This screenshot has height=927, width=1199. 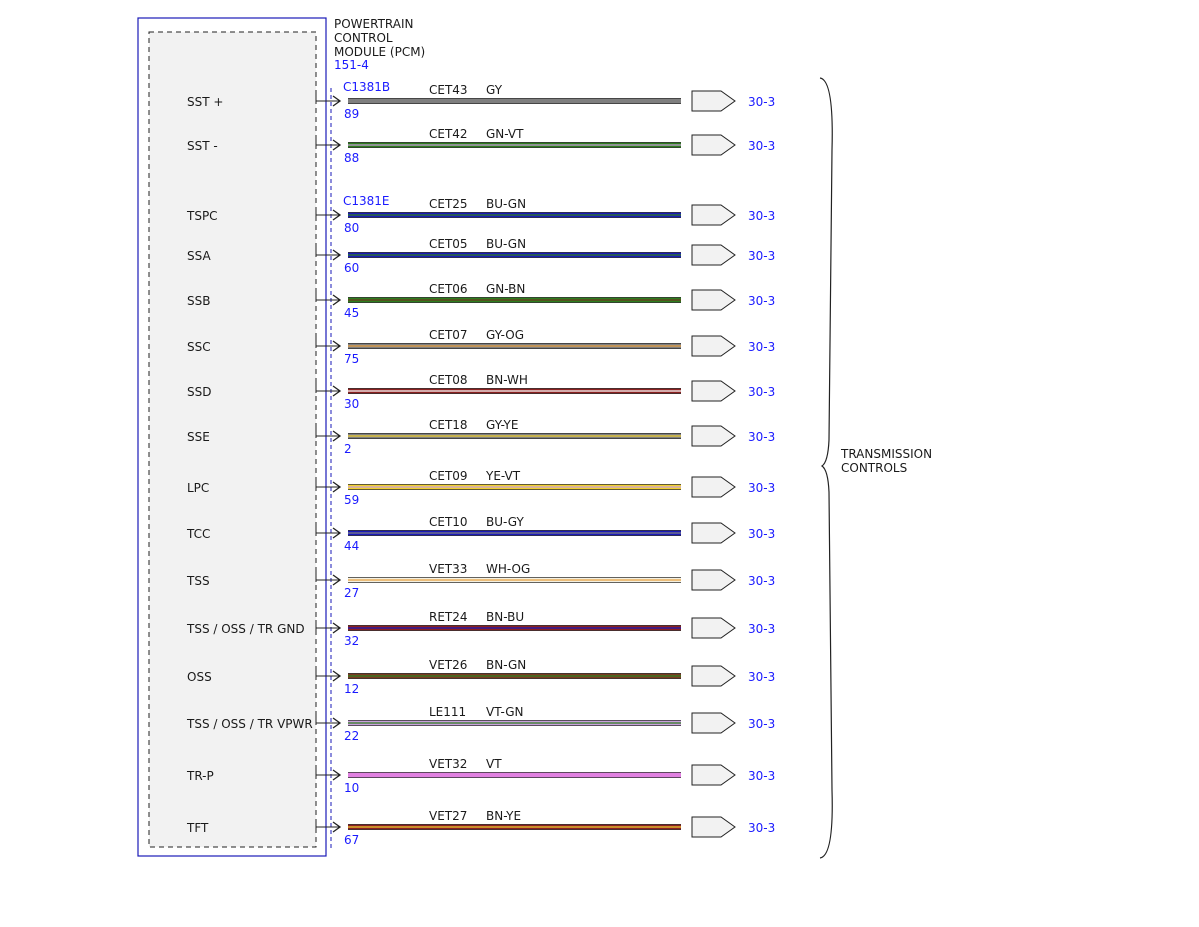 I want to click on wire-color-code: GN-VT, so click(x=505, y=134).